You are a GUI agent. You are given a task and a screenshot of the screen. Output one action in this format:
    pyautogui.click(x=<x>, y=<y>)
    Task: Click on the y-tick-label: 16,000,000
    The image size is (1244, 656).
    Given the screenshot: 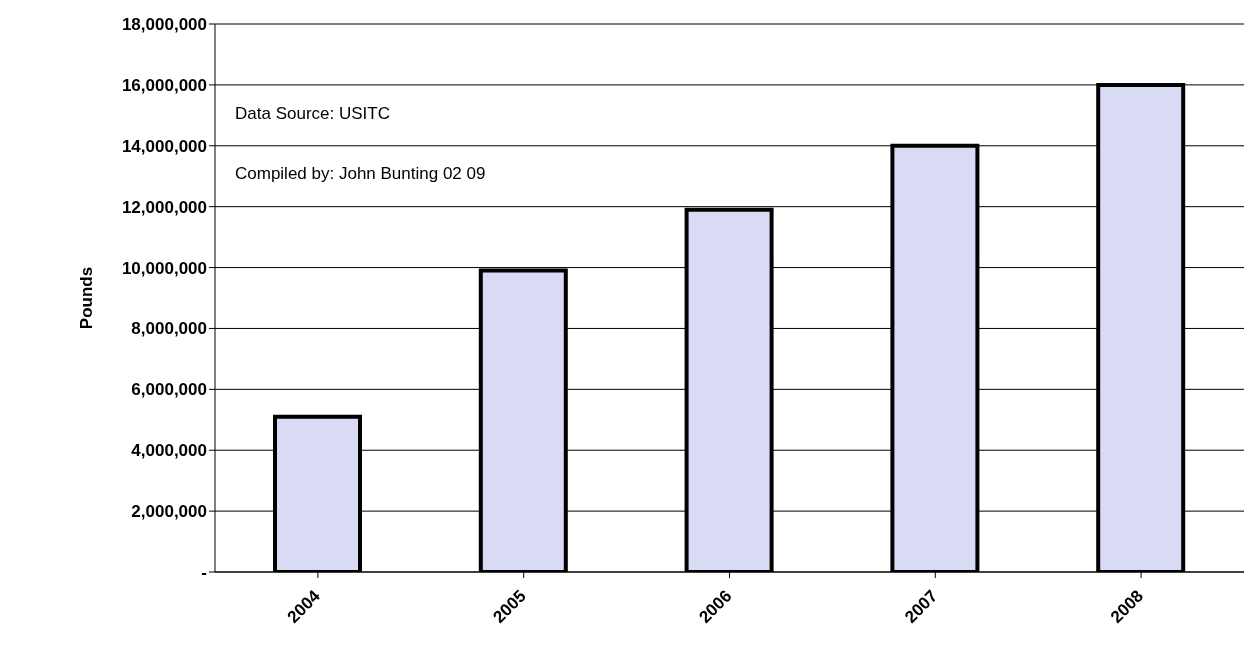 What is the action you would take?
    pyautogui.click(x=164, y=85)
    